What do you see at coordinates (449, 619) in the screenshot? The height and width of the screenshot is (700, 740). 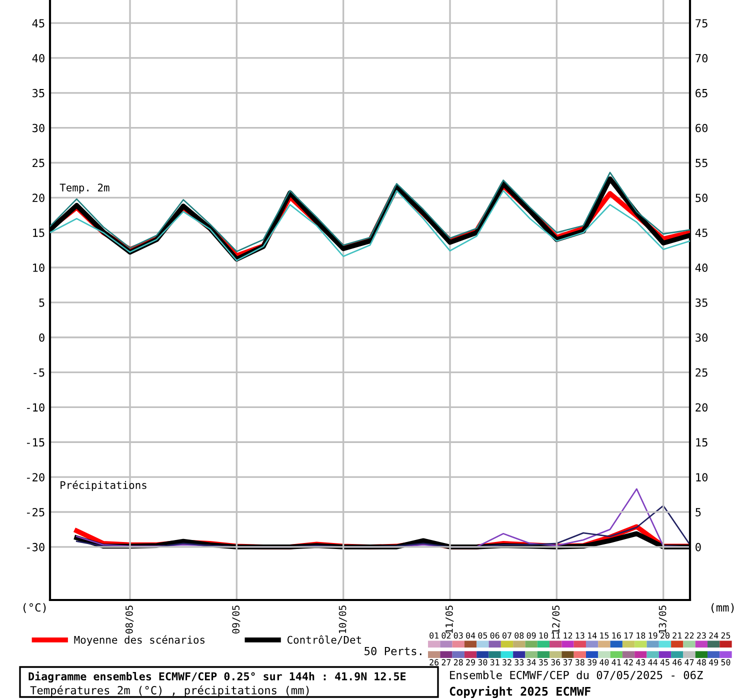 I see `x-tick-label: 11/05` at bounding box center [449, 619].